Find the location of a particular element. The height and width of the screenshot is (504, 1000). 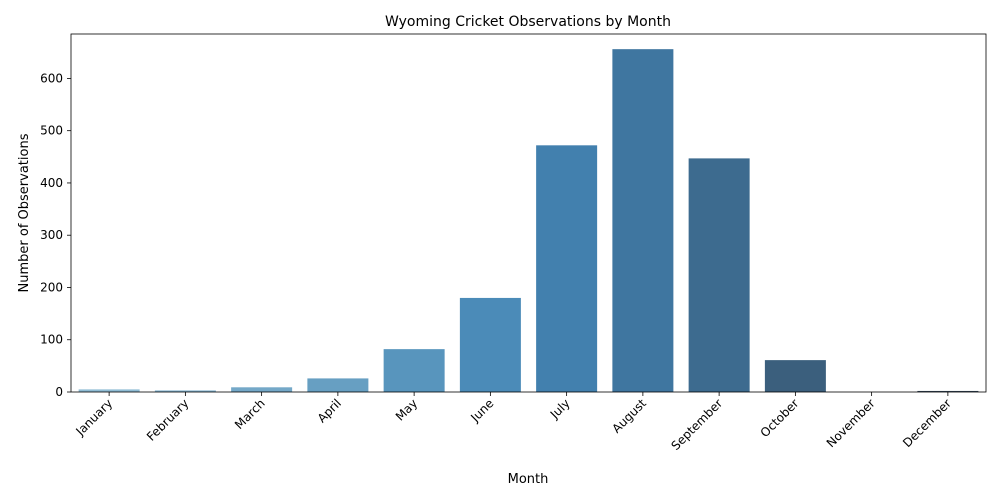

y-axis: 0 100 200 300 400 500 600 is located at coordinates (55, 235).